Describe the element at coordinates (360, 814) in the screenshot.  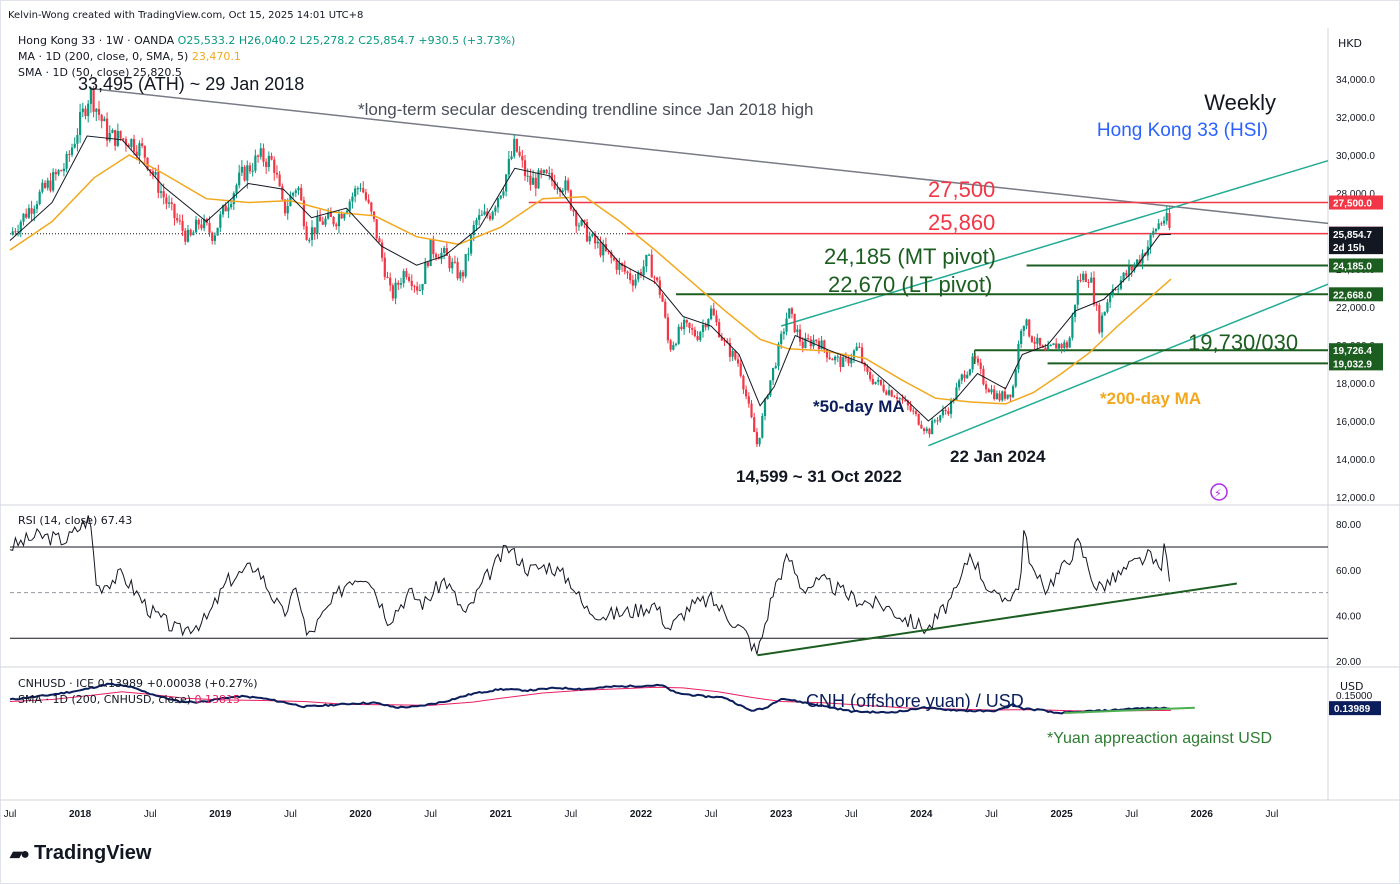
I see `time-tick-label: 2020` at that location.